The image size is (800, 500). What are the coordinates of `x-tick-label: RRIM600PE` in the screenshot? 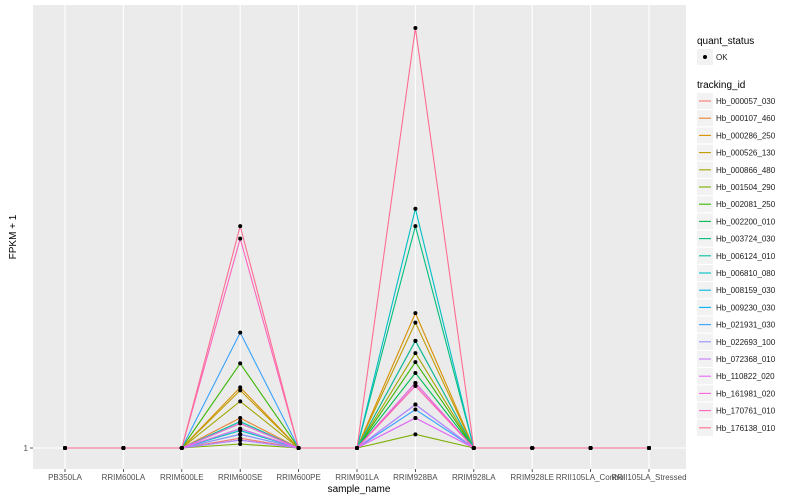 It's located at (298, 477).